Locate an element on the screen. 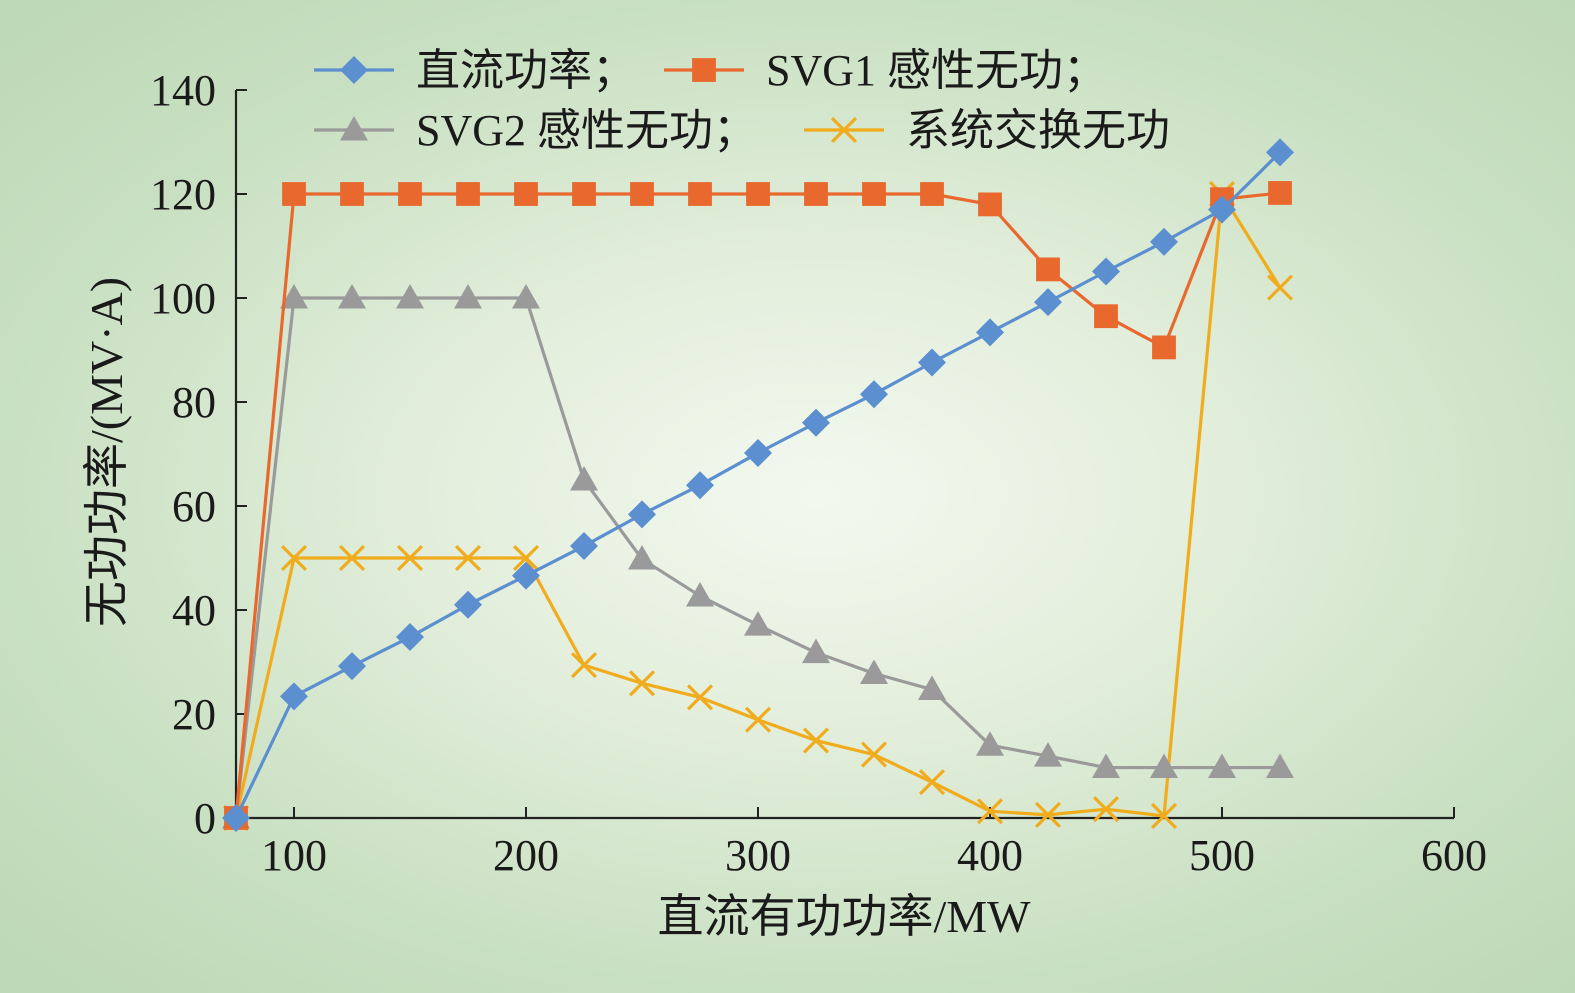 Image resolution: width=1575 pixels, height=993 pixels. x-tick-label: 400 is located at coordinates (990, 855).